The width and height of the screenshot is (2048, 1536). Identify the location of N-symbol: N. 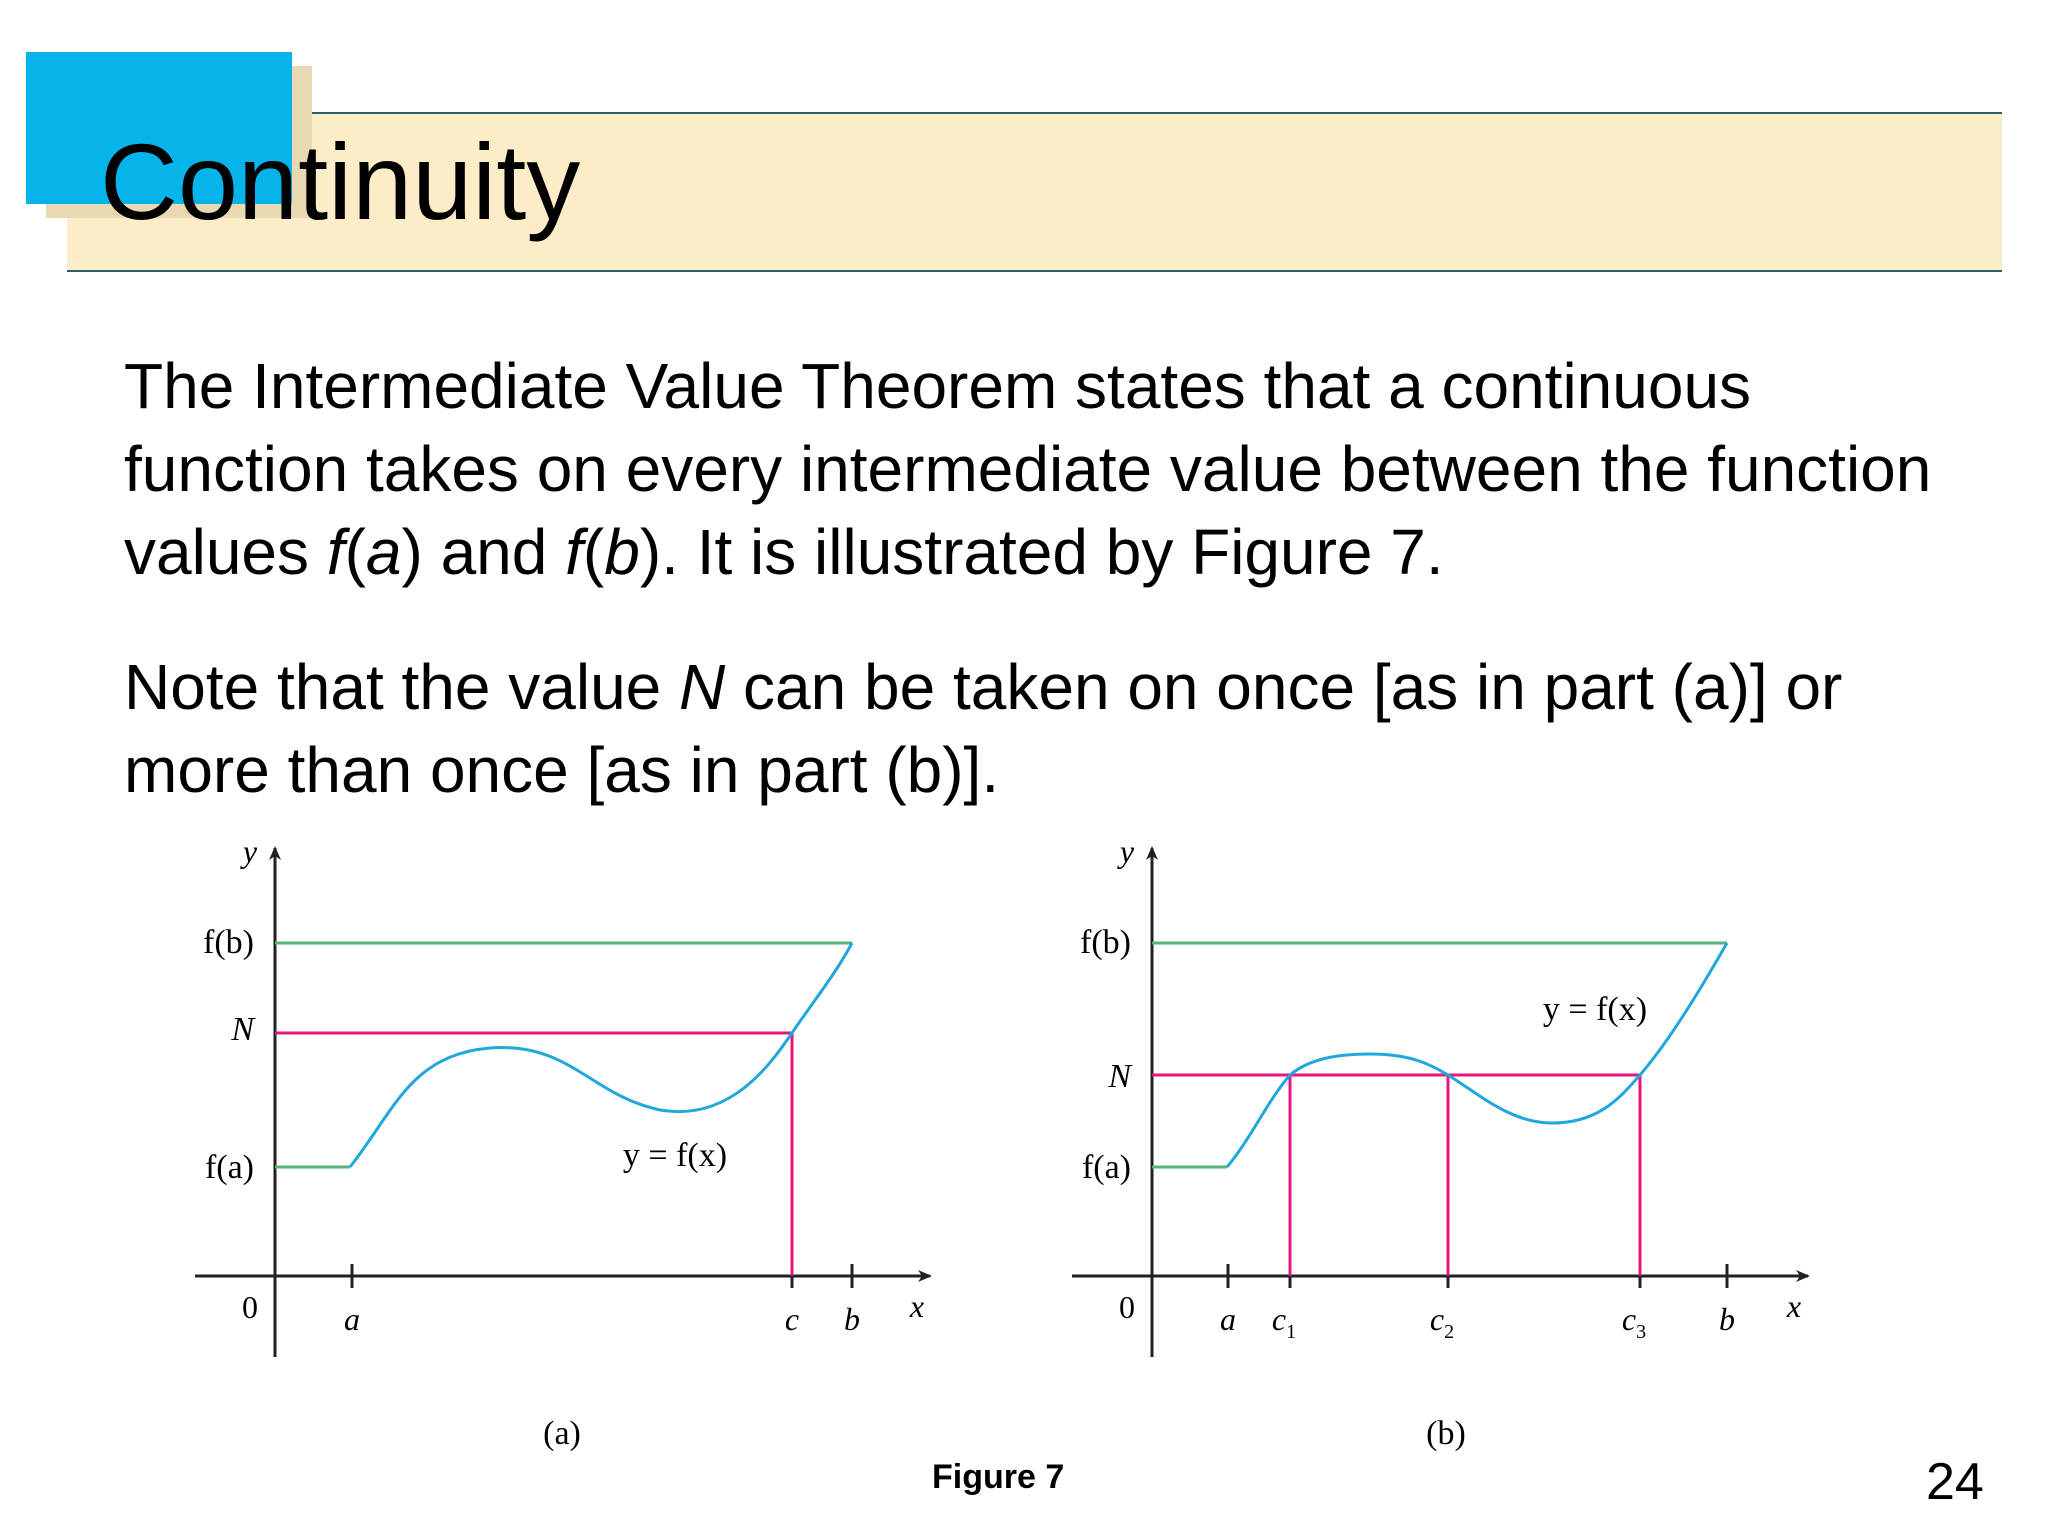
(702, 687).